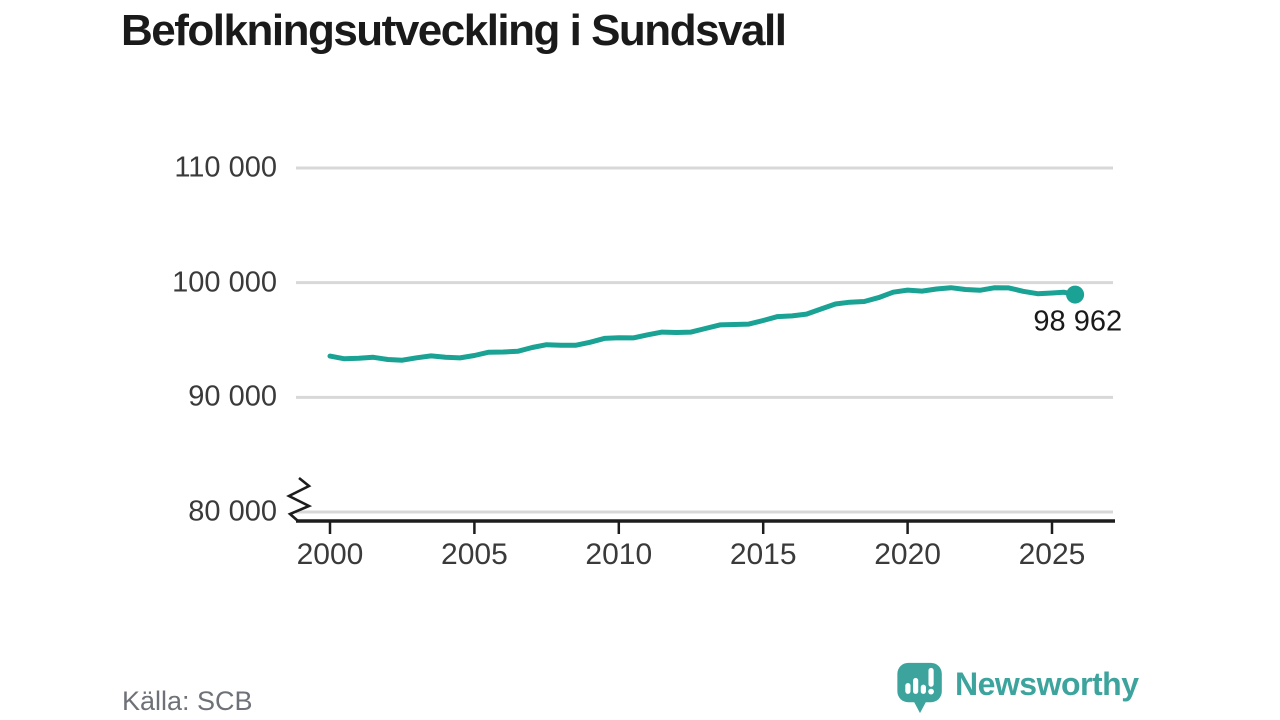 Image resolution: width=1280 pixels, height=720 pixels. Describe the element at coordinates (299, 499) in the screenshot. I see `axis-break-icon` at that location.